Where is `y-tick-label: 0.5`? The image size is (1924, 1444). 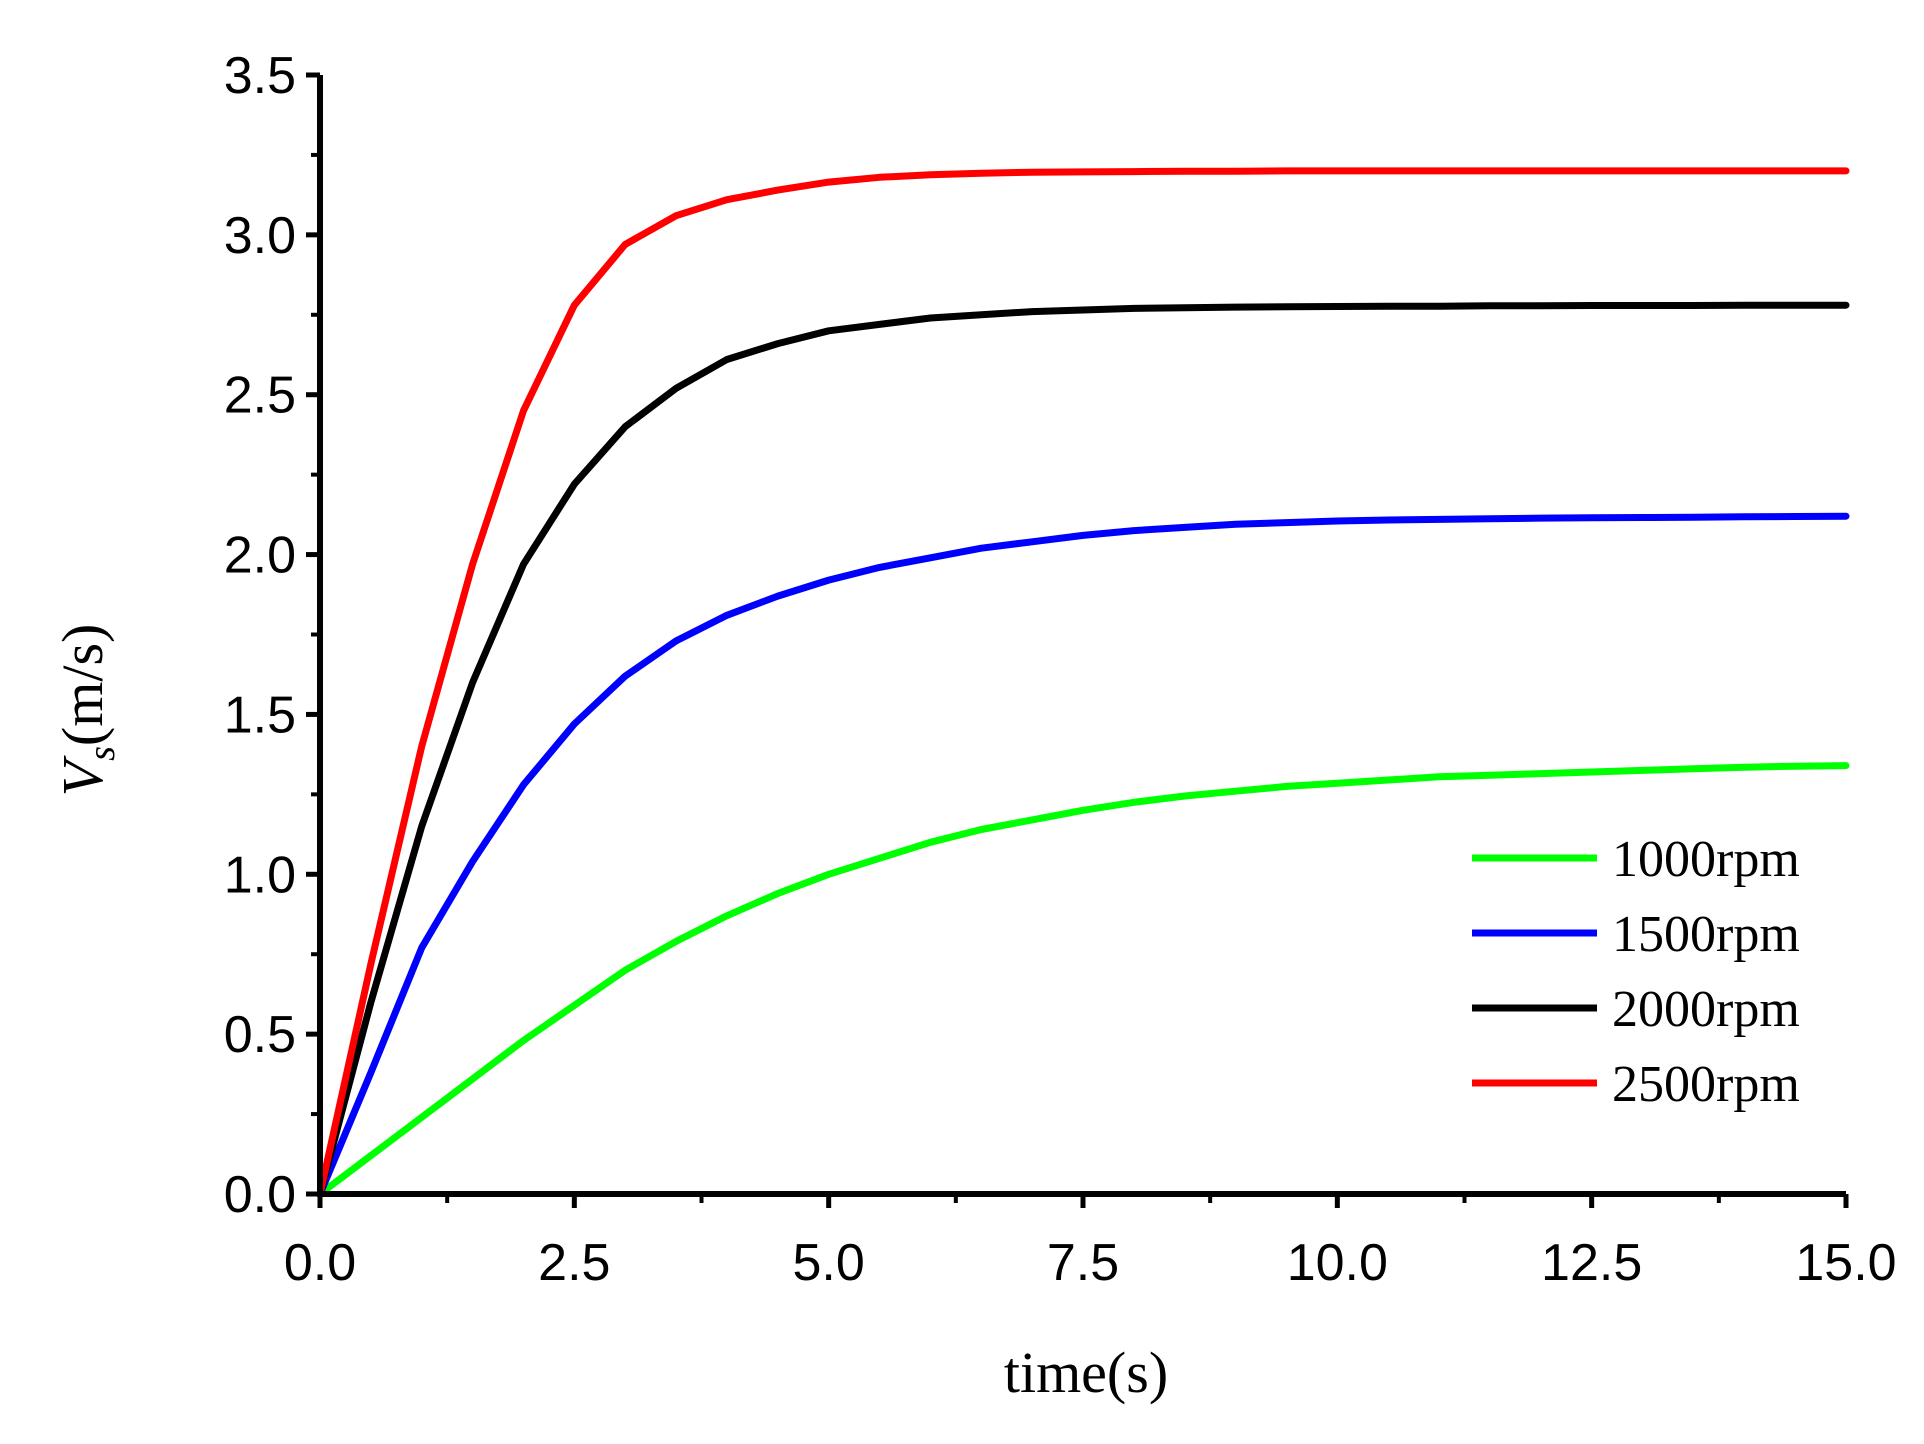
y-tick-label: 0.5 is located at coordinates (260, 1035).